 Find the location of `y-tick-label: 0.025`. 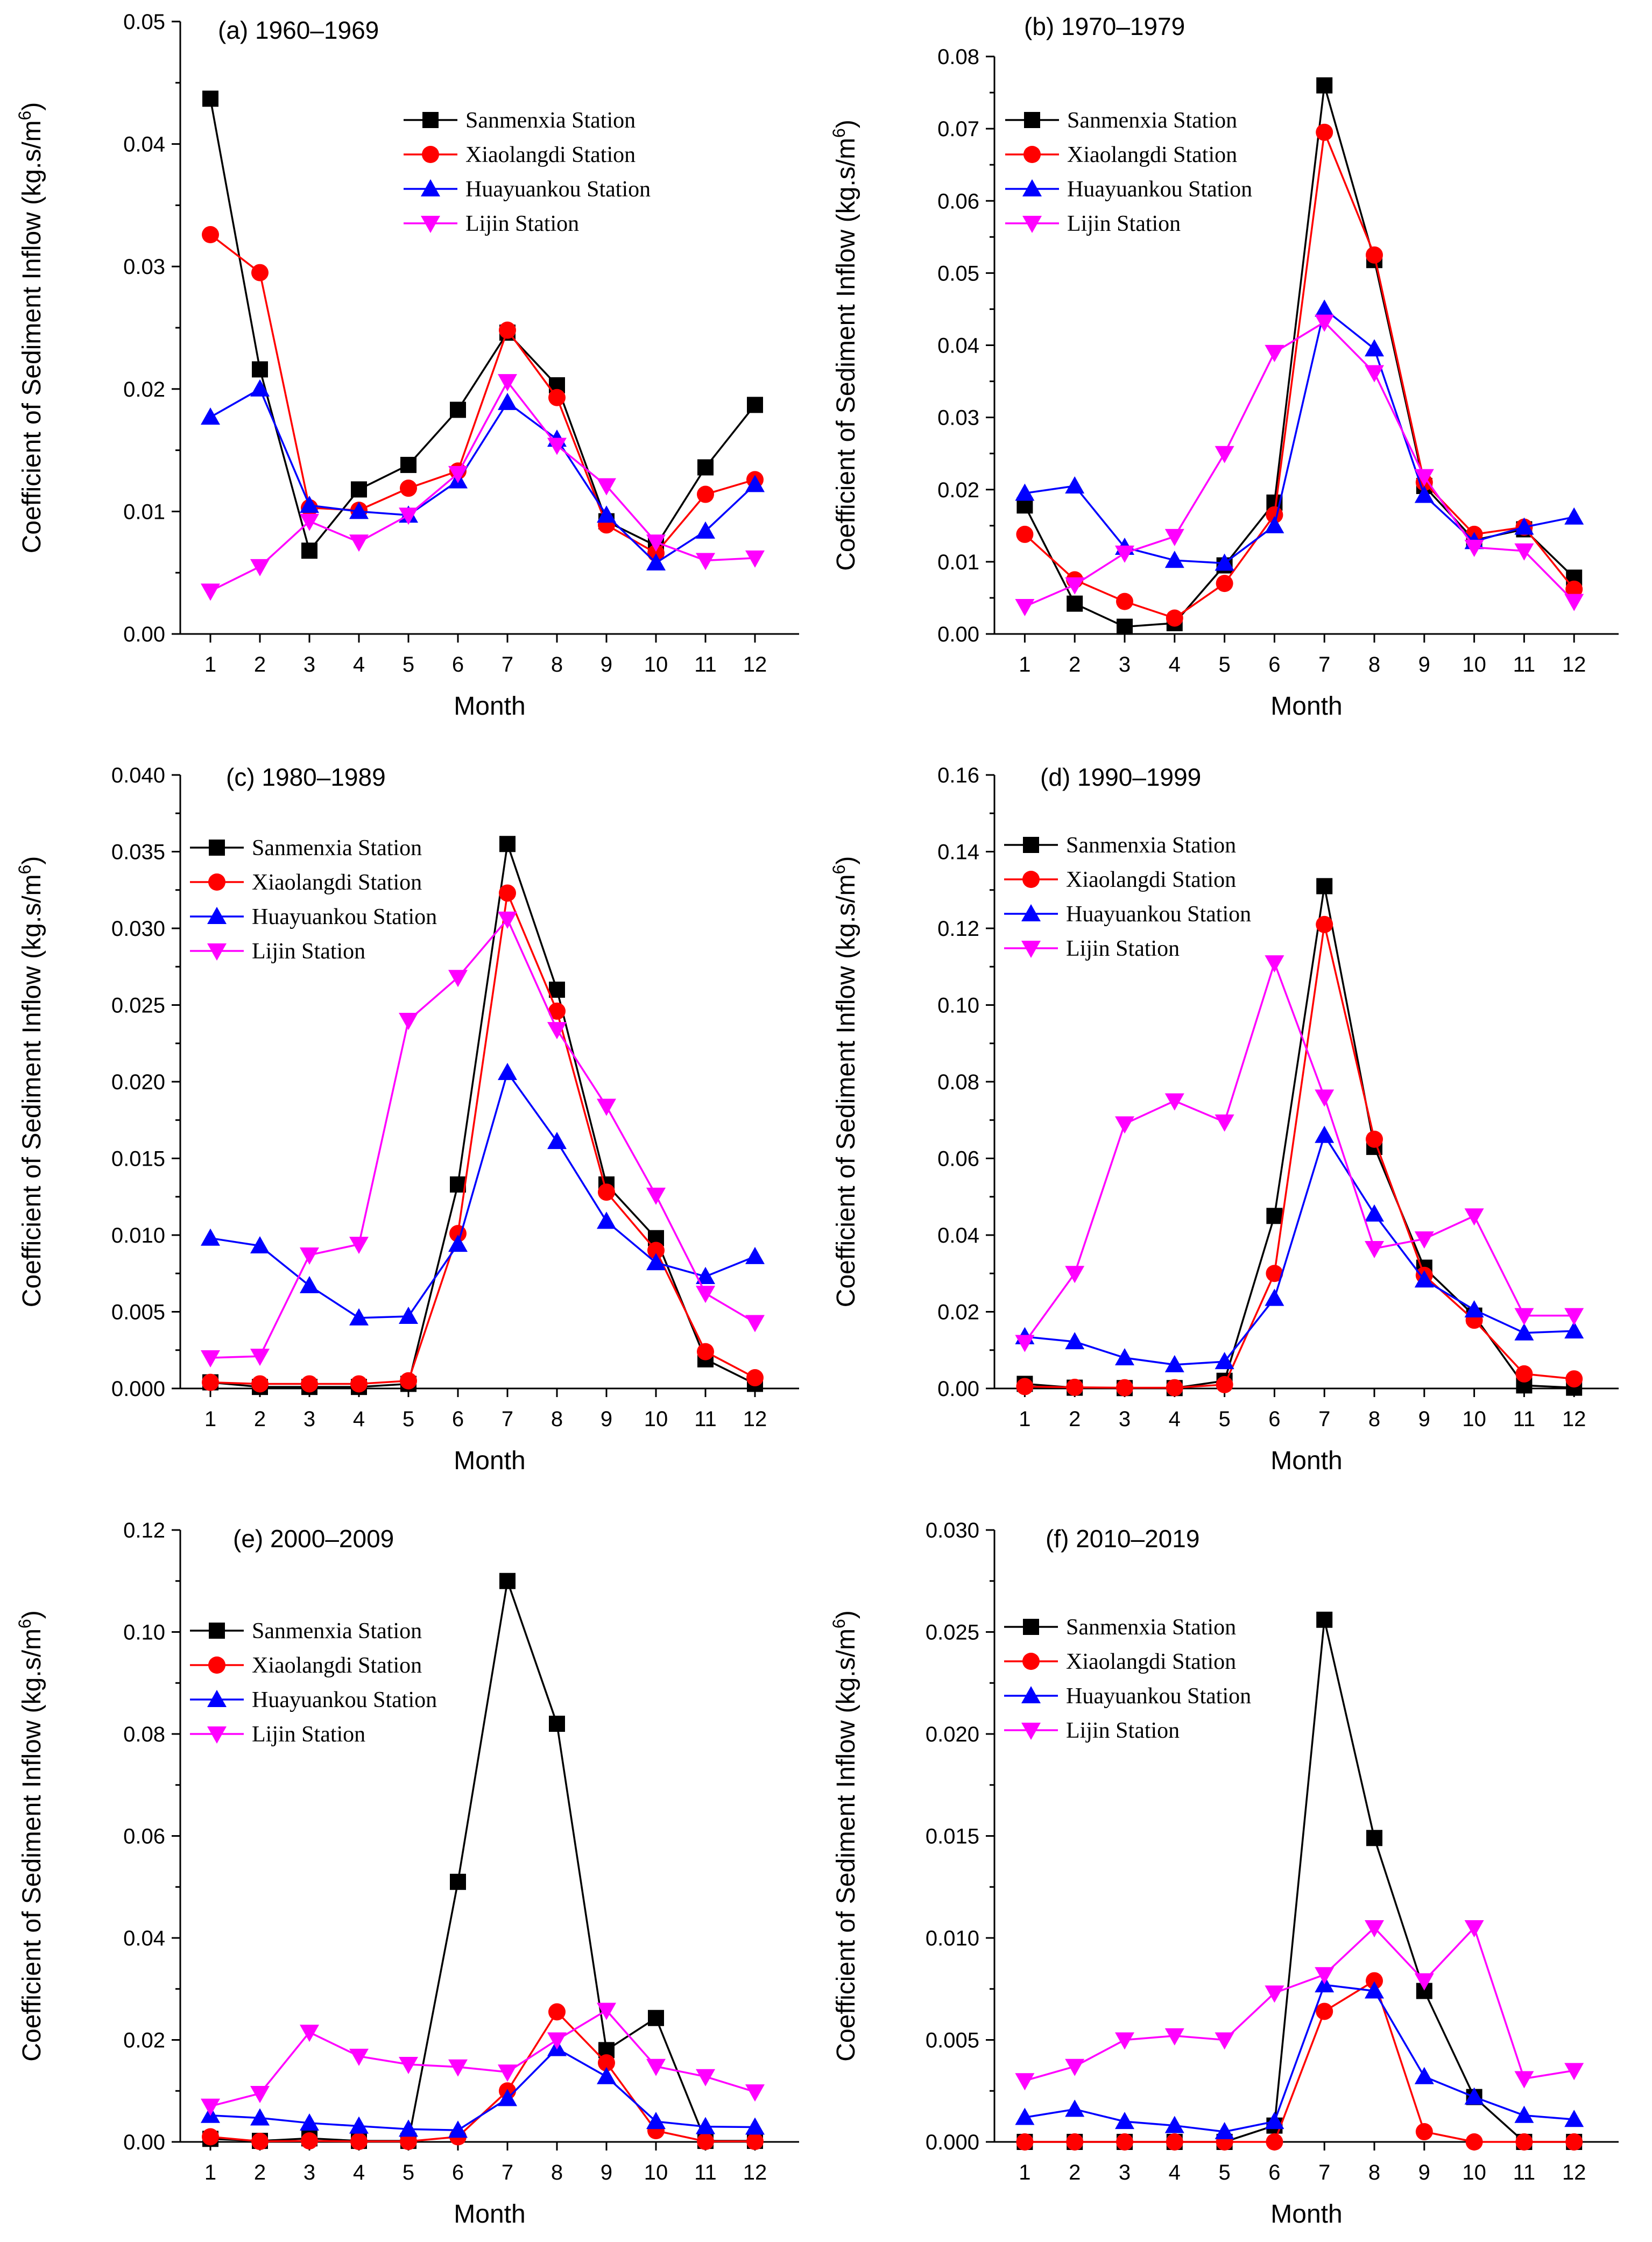

y-tick-label: 0.025 is located at coordinates (952, 1633).